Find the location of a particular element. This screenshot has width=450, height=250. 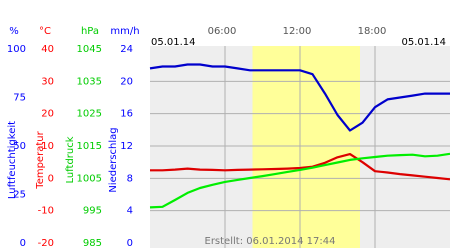

axis-unit: % is located at coordinates (14, 31).